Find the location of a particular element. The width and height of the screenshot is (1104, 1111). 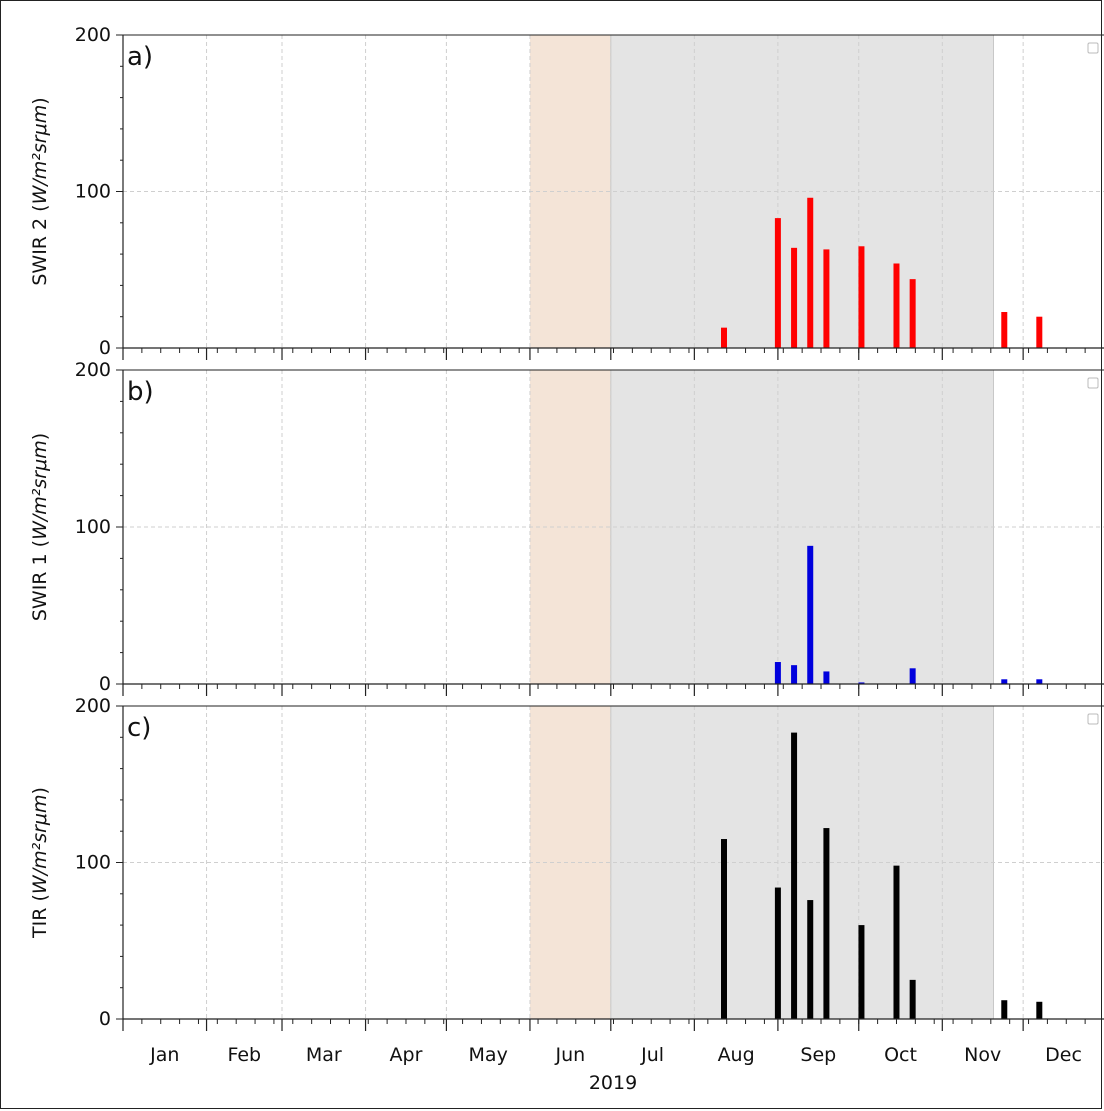

month-label-may: May is located at coordinates (488, 1055).